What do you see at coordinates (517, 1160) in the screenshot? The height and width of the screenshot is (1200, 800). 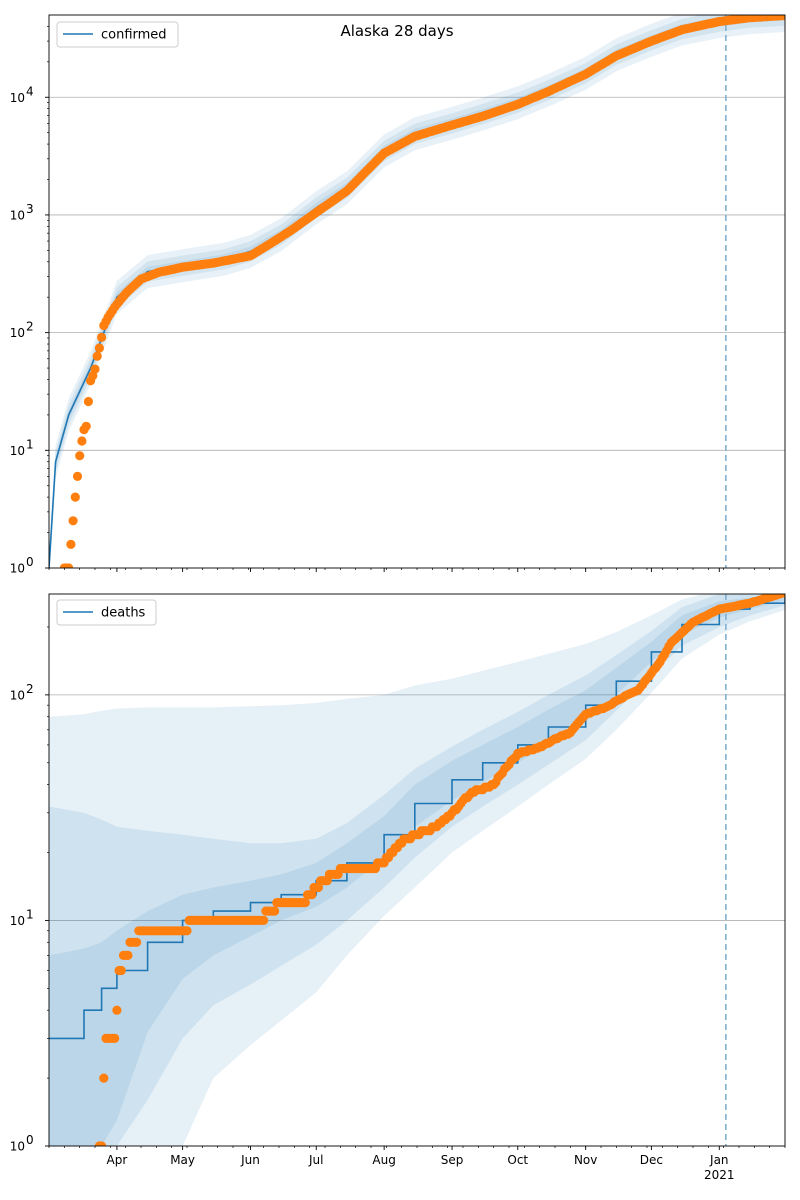 I see `x-tick-label: Oct` at bounding box center [517, 1160].